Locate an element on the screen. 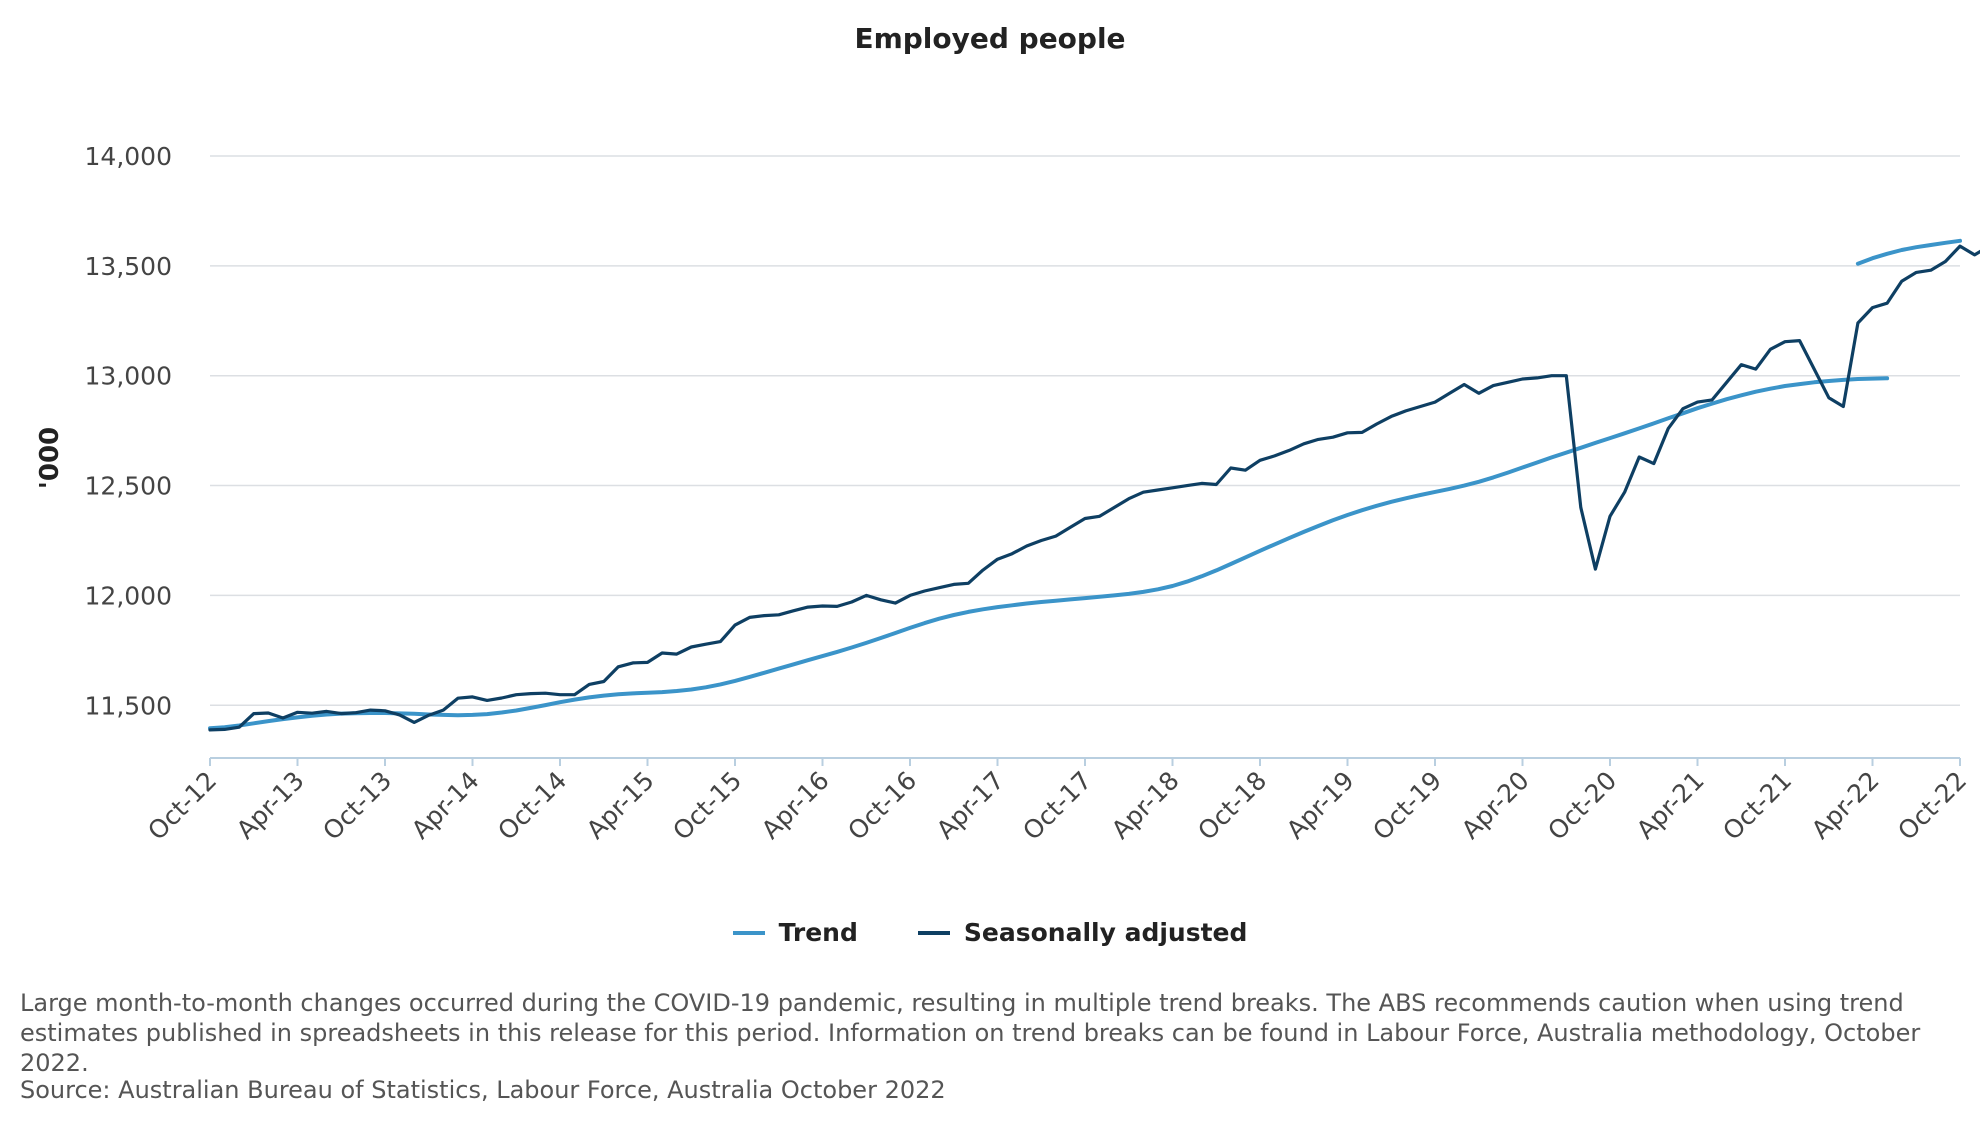 The width and height of the screenshot is (1980, 1140). legend: Trend Seasonally adjusted is located at coordinates (990, 932).